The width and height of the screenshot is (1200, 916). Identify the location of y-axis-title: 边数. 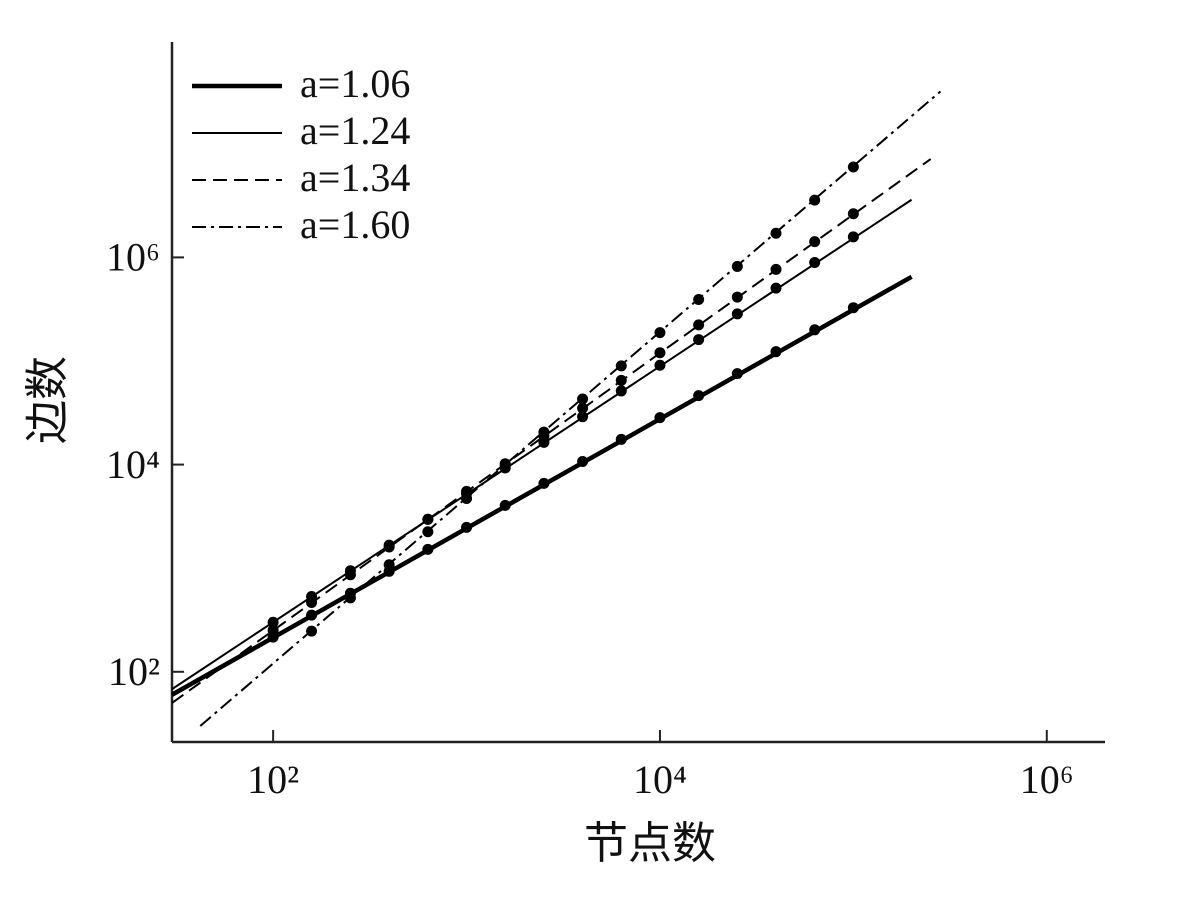
(47, 400).